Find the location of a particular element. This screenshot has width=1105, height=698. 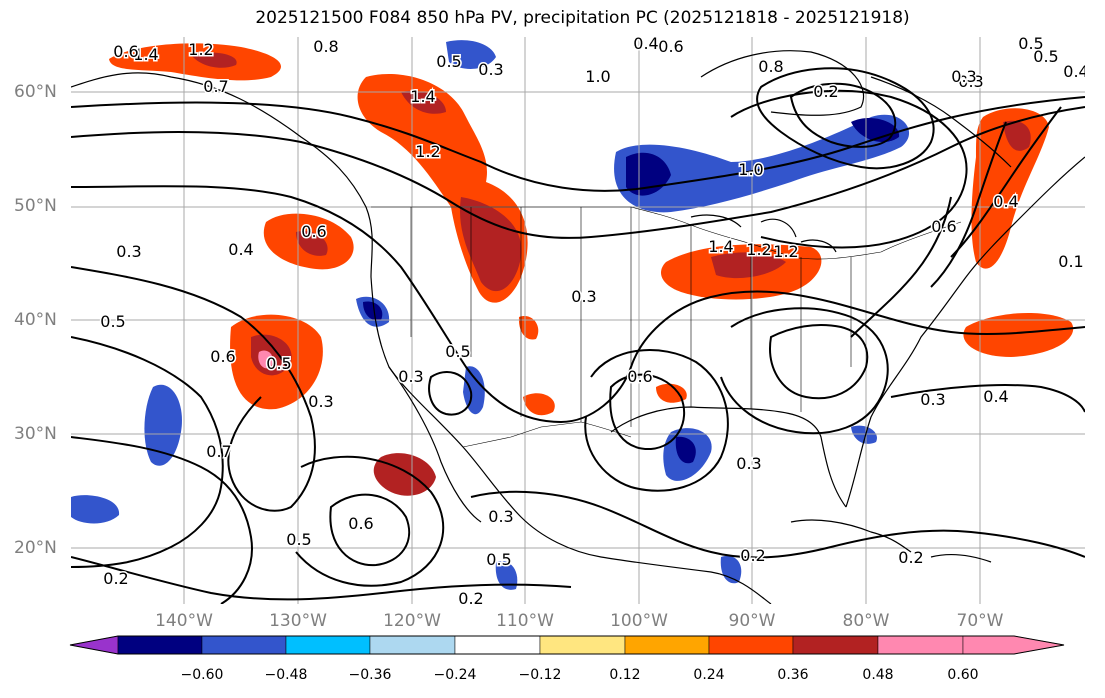

cuba is located at coordinates (851, 536).